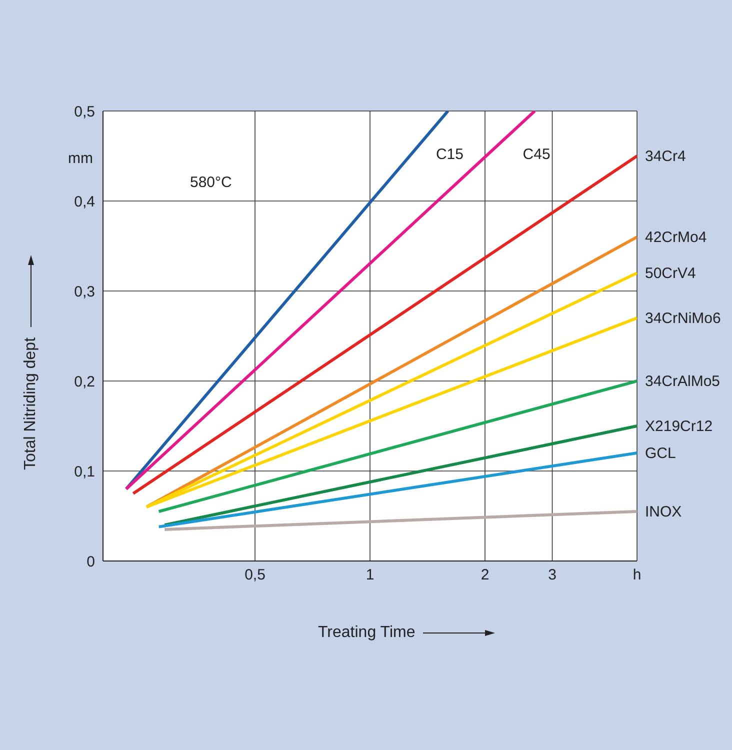 This screenshot has width=732, height=750. What do you see at coordinates (370, 575) in the screenshot?
I see `x-tick-label: 1` at bounding box center [370, 575].